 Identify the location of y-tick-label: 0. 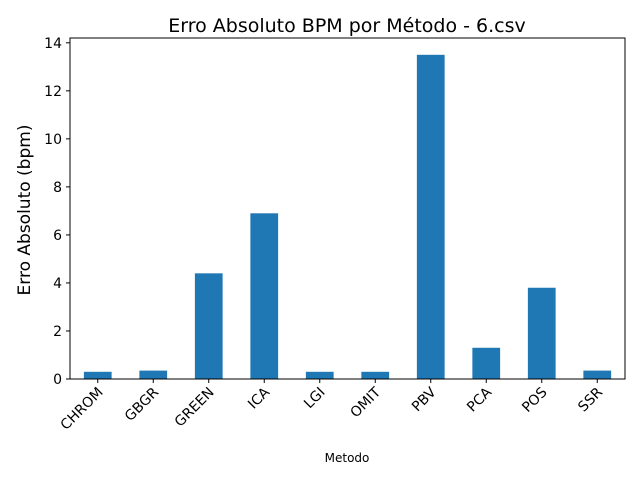
(57, 380).